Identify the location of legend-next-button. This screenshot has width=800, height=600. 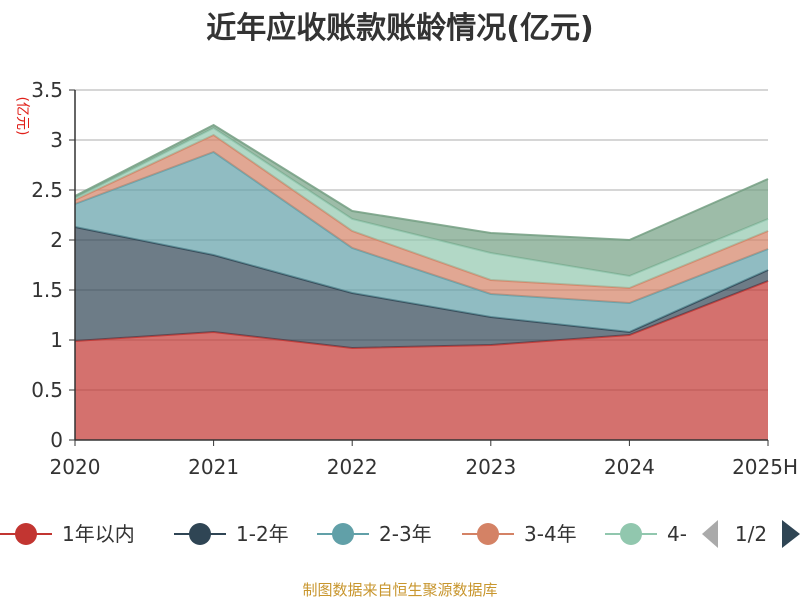
(791, 534).